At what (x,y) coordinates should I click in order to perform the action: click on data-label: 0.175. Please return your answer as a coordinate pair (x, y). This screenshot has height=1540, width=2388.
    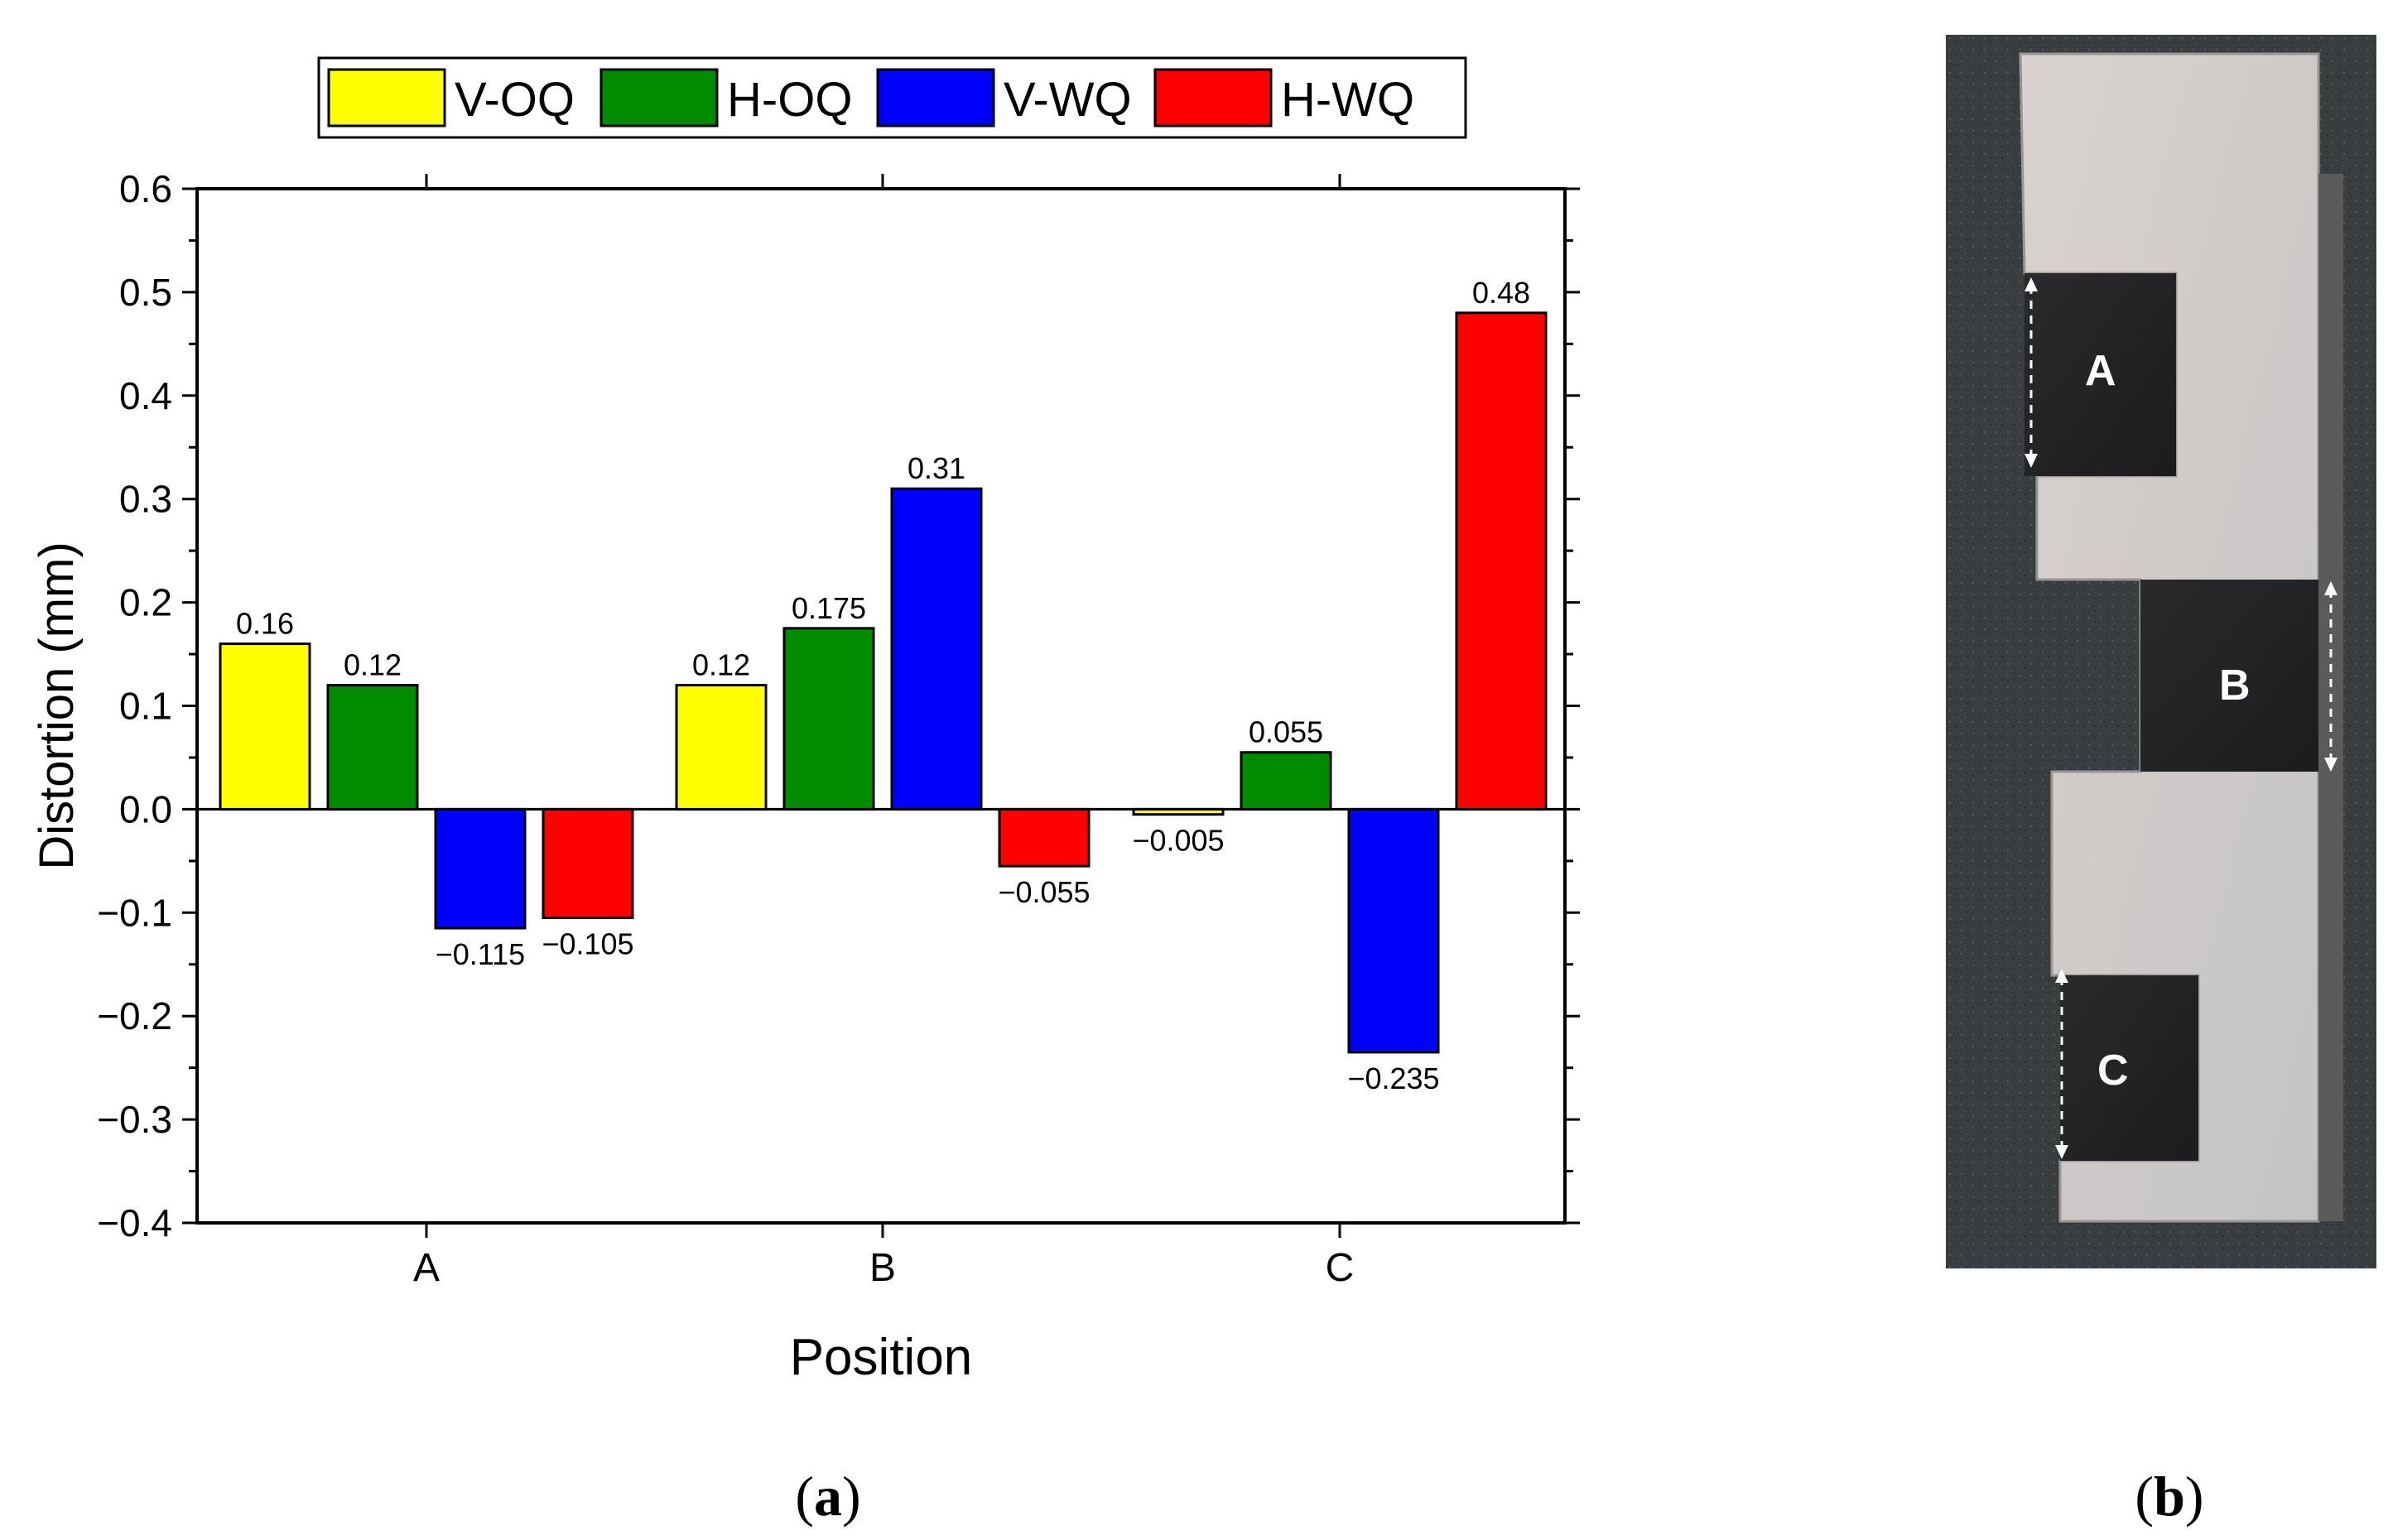
    Looking at the image, I should click on (829, 608).